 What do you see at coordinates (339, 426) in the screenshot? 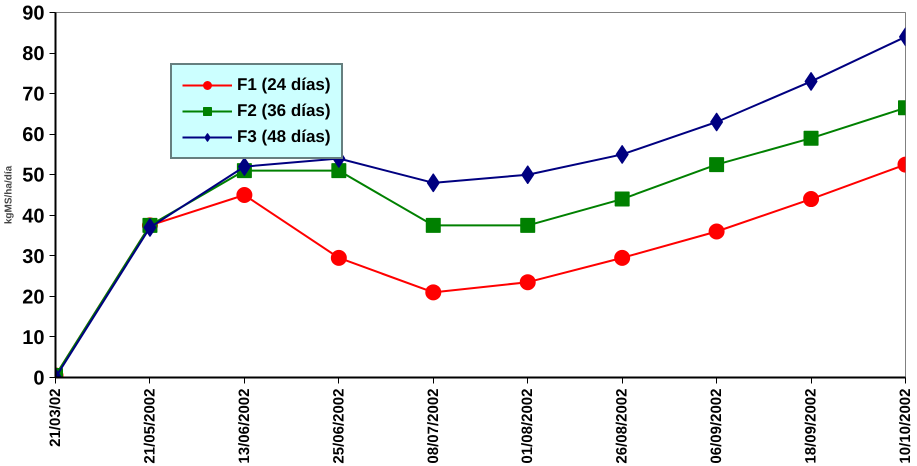
I see `x-tick-label: 25/06/2002` at bounding box center [339, 426].